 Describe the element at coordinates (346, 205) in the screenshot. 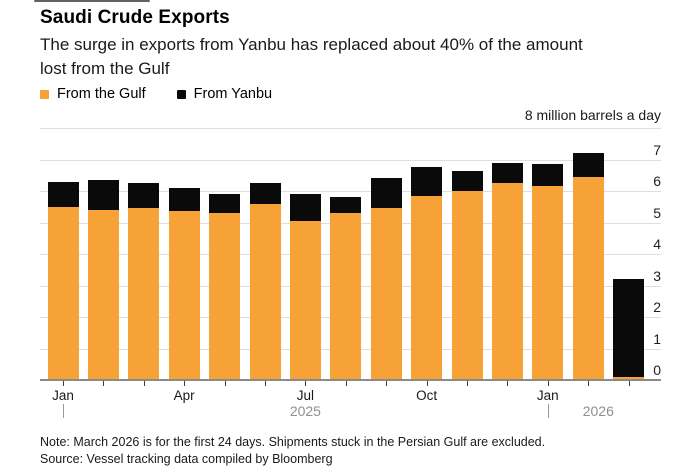

I see `yanbu-bar-aug-2025` at that location.